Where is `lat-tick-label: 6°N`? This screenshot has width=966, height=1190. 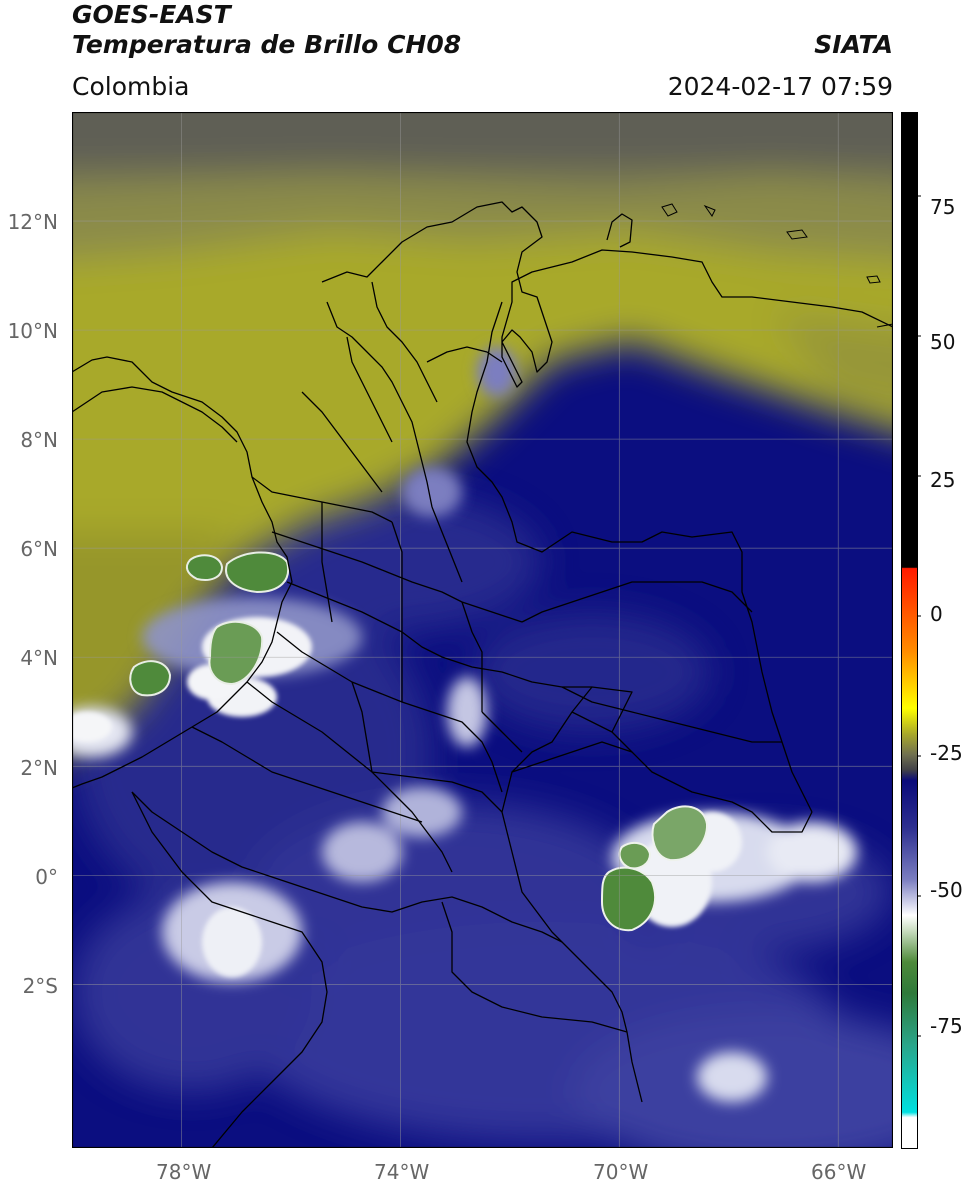 lat-tick-label: 6°N is located at coordinates (39, 549).